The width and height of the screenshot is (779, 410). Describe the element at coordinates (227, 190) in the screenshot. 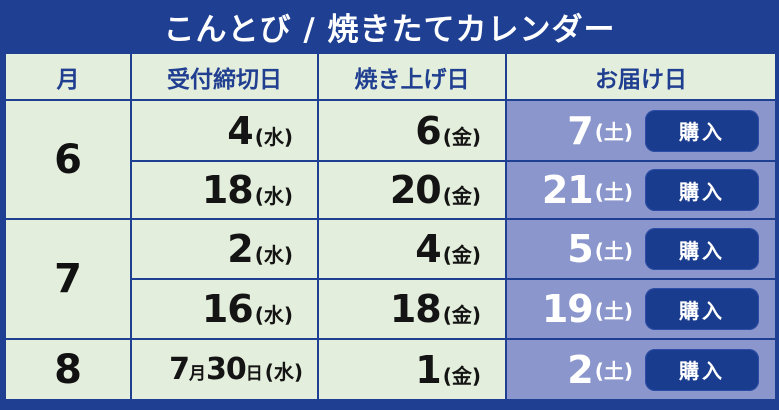

I see `deadline-day: 18` at that location.